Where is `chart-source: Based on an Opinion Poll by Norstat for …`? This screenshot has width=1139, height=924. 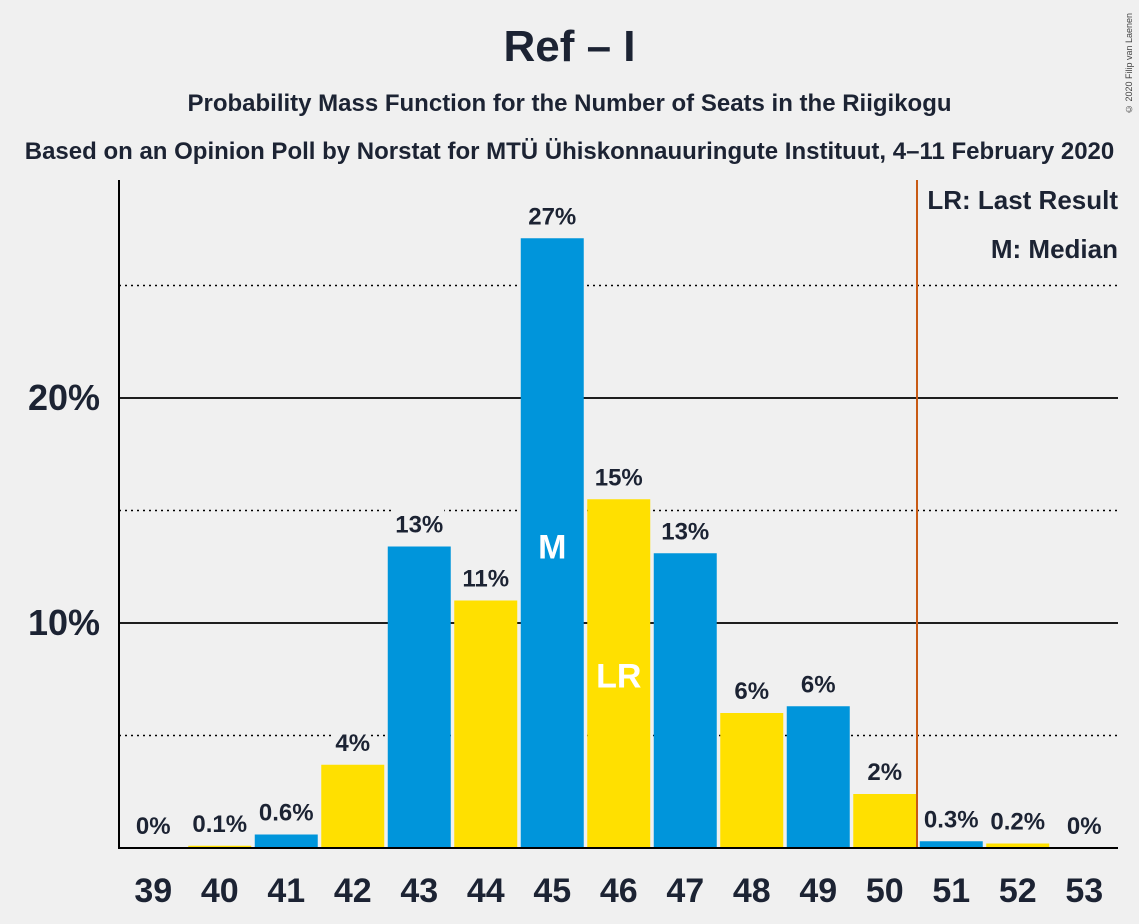
chart-source: Based on an Opinion Poll by Norstat for … is located at coordinates (569, 151).